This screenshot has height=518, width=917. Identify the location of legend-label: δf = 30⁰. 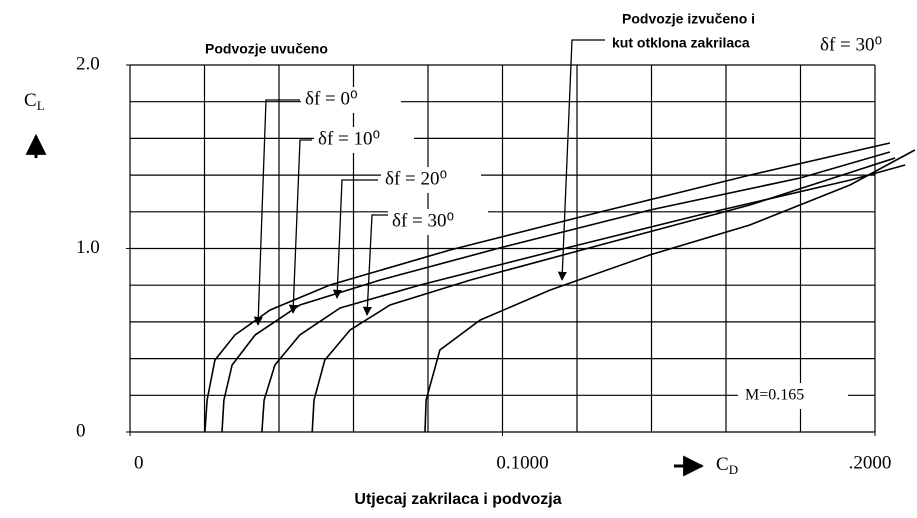
(423, 220).